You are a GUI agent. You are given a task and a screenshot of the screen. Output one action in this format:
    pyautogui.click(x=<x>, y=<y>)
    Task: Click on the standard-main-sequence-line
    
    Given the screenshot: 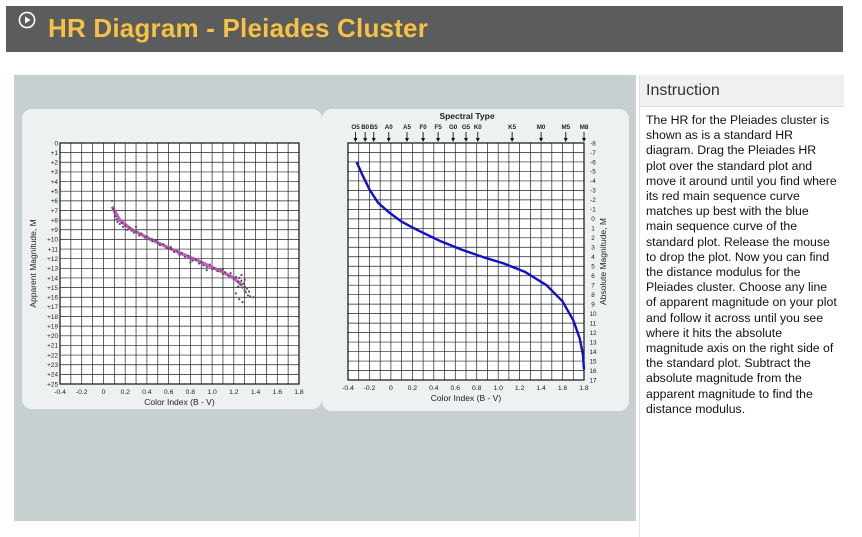 What is the action you would take?
    pyautogui.click(x=470, y=265)
    